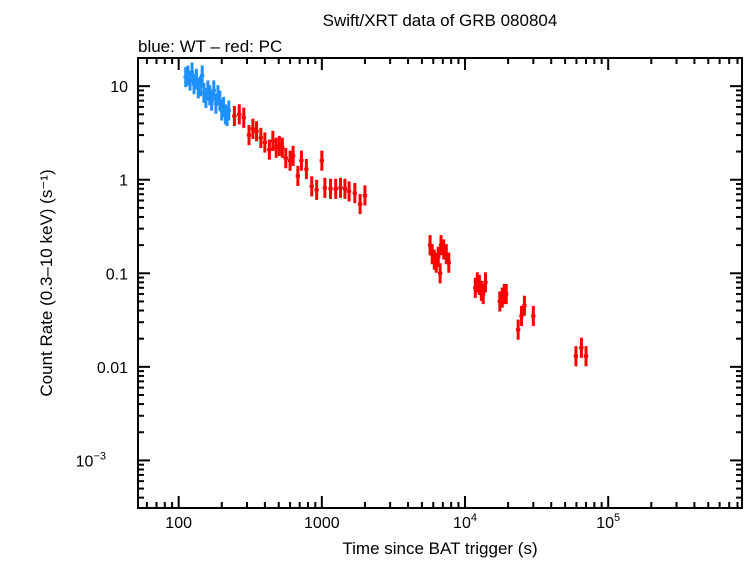  What do you see at coordinates (440, 20) in the screenshot?
I see `chart-title: Swift/XRT data of GRB 080804` at bounding box center [440, 20].